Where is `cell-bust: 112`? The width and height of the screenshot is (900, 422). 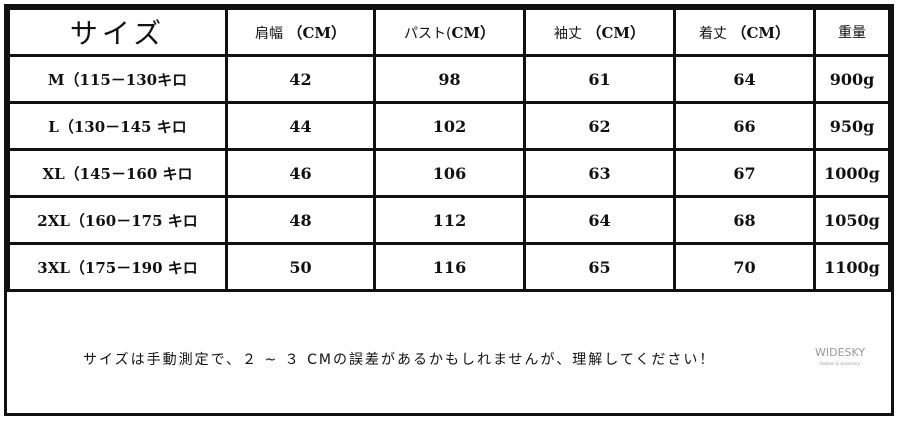 cell-bust: 112 is located at coordinates (449, 220).